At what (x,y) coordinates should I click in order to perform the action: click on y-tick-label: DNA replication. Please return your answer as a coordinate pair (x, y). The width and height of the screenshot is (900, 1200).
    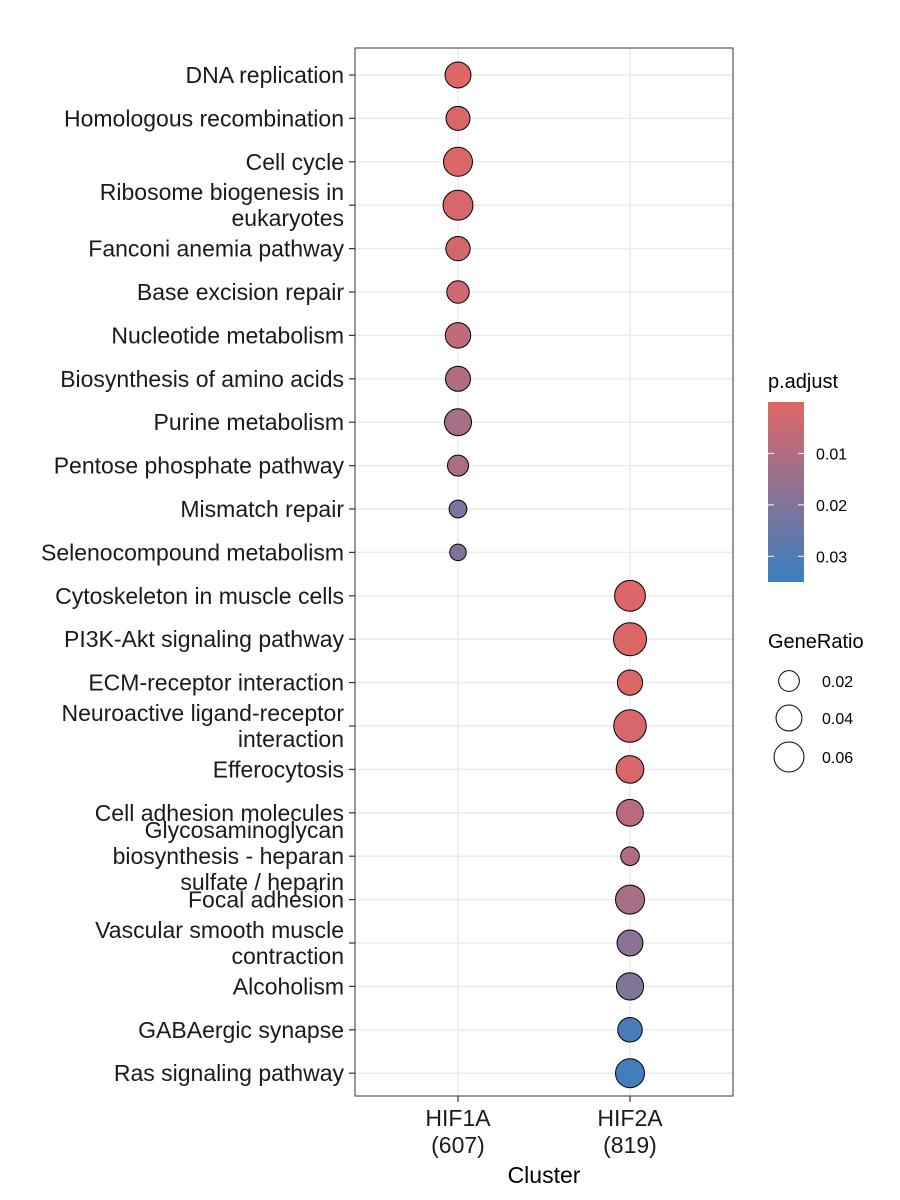
    Looking at the image, I should click on (264, 75).